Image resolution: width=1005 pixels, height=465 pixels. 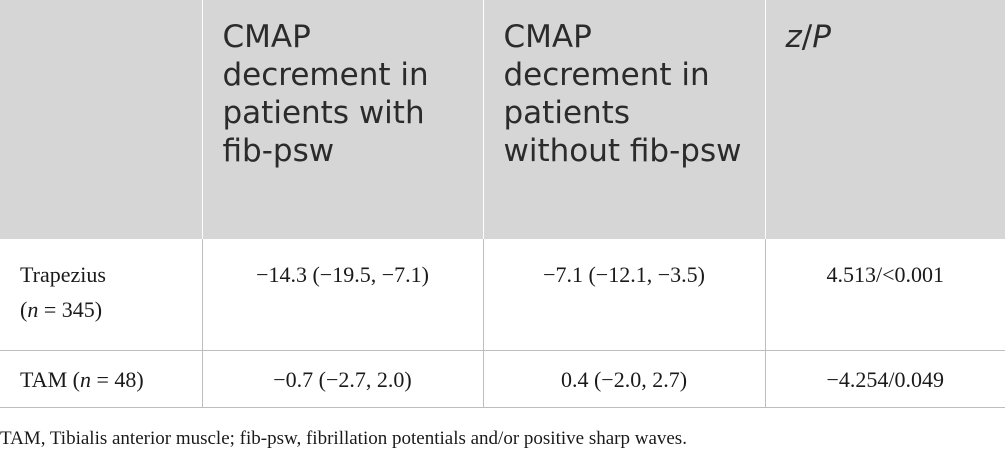 What do you see at coordinates (624, 379) in the screenshot?
I see `cell-without-fib: 0.4 (−2.0, 2.7)` at bounding box center [624, 379].